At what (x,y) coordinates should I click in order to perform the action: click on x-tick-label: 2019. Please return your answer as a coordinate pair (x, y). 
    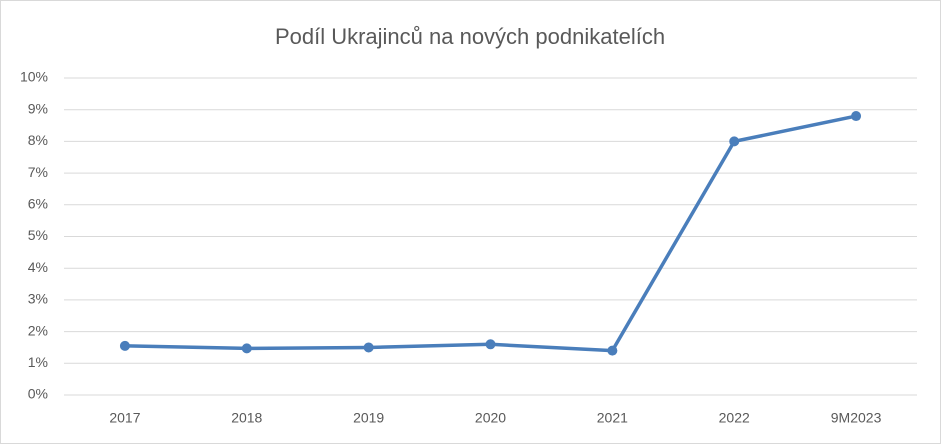
    Looking at the image, I should click on (368, 418).